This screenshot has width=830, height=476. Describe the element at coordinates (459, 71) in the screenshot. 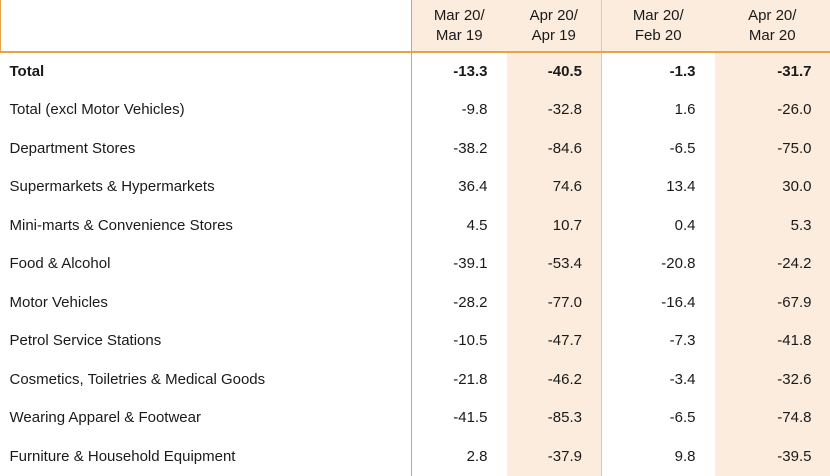

I see `value-cell: -13.3` at that location.